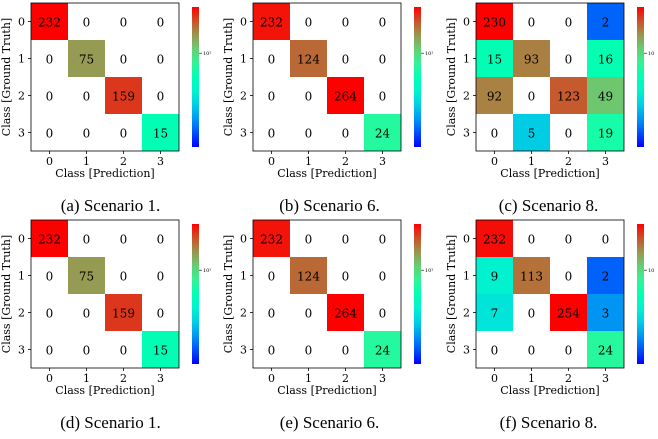  What do you see at coordinates (606, 277) in the screenshot?
I see `cell-value-label: 2` at bounding box center [606, 277].